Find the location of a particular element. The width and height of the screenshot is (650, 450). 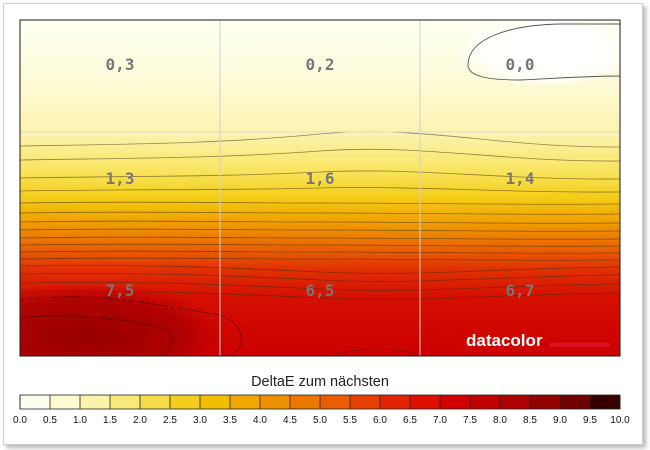

scale-tick-label: 3.5 is located at coordinates (230, 420).